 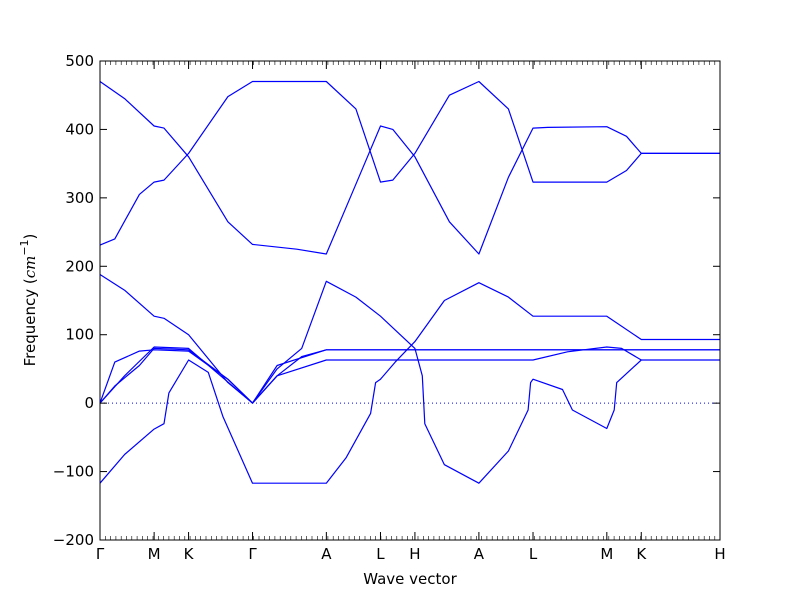 I want to click on y-tick-label: 100, so click(x=79, y=335).